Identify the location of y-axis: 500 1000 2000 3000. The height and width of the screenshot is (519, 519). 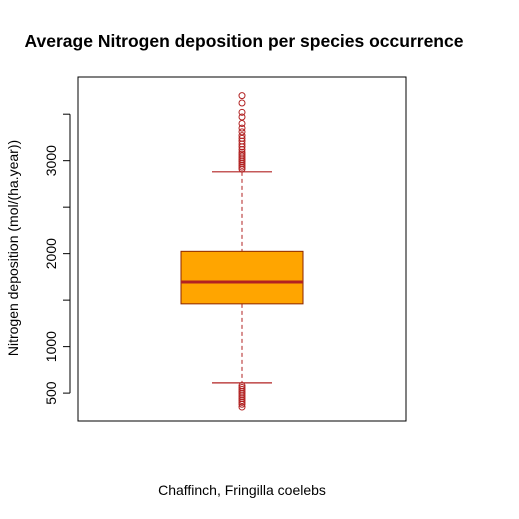
(57, 259).